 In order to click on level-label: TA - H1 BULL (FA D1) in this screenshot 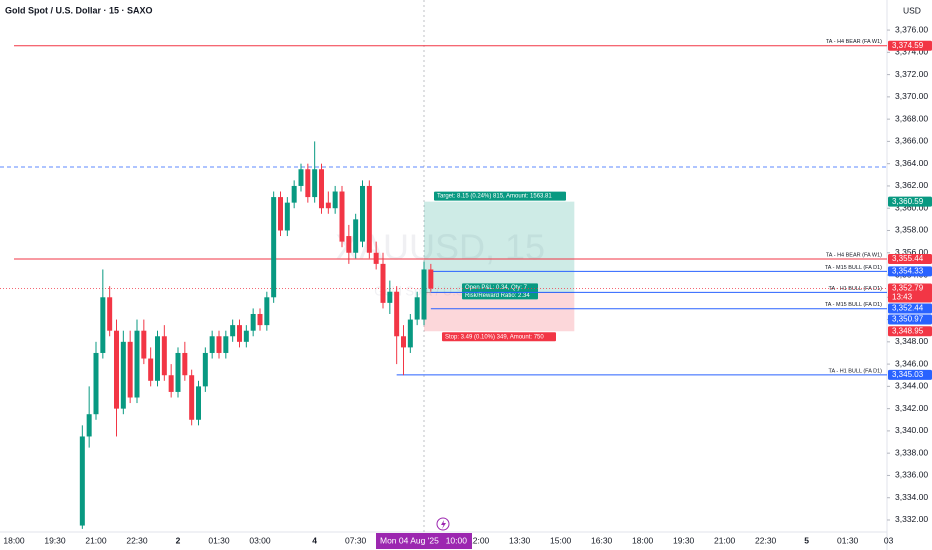, I will do `click(856, 371)`.